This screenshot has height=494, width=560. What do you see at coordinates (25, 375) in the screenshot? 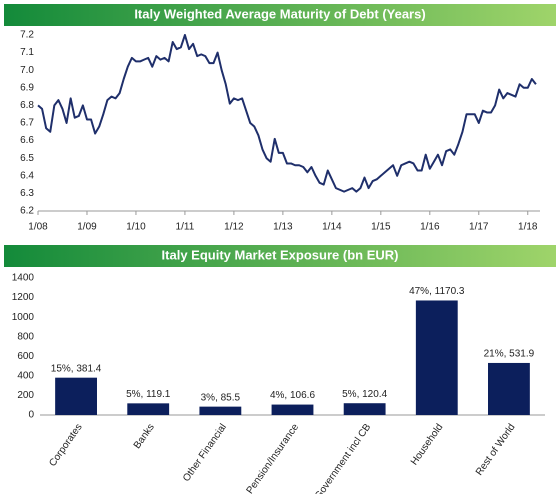
I see `y-tick-label: 400` at bounding box center [25, 375].